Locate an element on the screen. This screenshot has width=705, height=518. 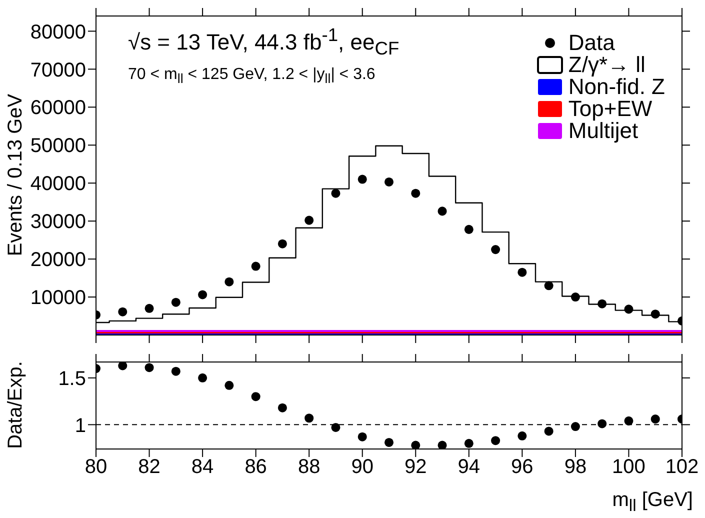
y-tick-label: 10000 is located at coordinates (58, 298).